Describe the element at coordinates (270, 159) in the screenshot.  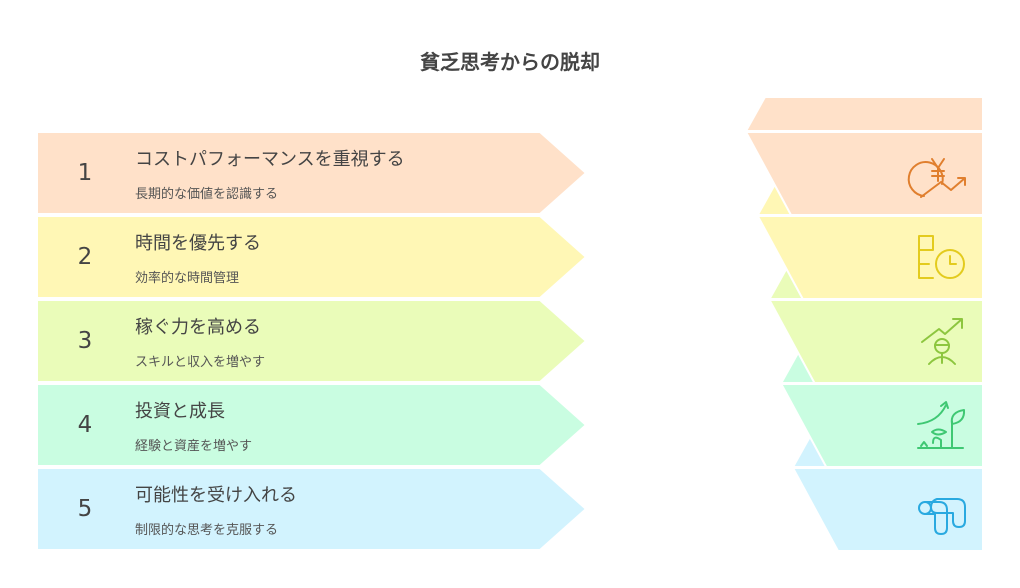
I see `step-title: コストパフォーマンスを重視する` at that location.